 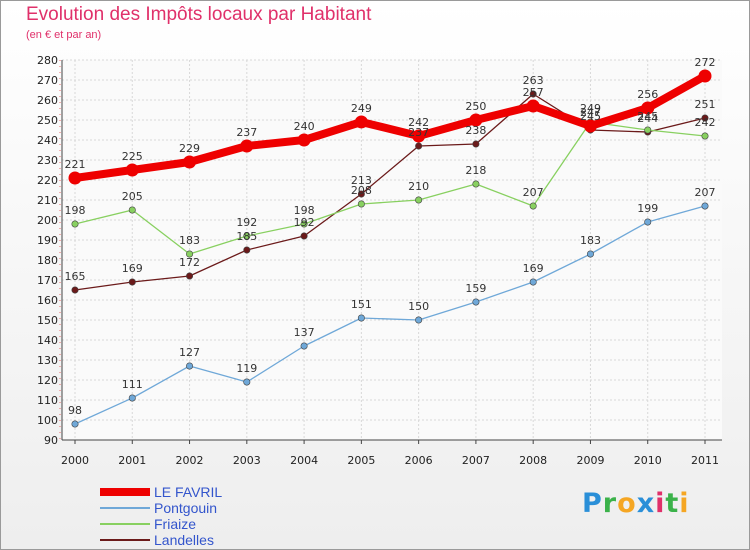 What do you see at coordinates (475, 130) in the screenshot?
I see `data-label-landelles: 238` at bounding box center [475, 130].